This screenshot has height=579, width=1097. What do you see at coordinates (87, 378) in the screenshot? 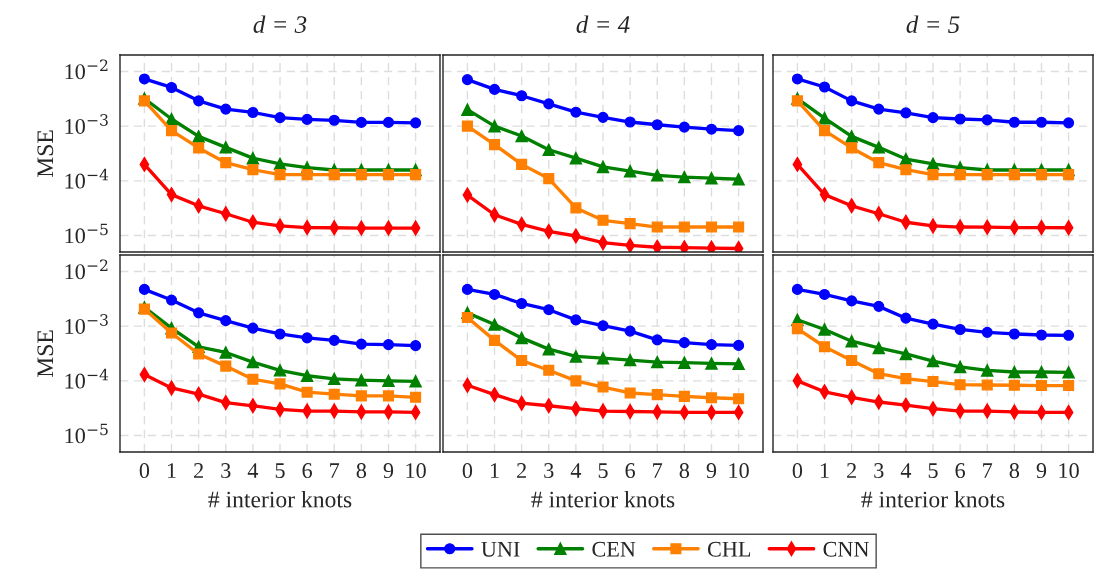
I see `y-tick-label: 10$^{−4}$` at bounding box center [87, 378].